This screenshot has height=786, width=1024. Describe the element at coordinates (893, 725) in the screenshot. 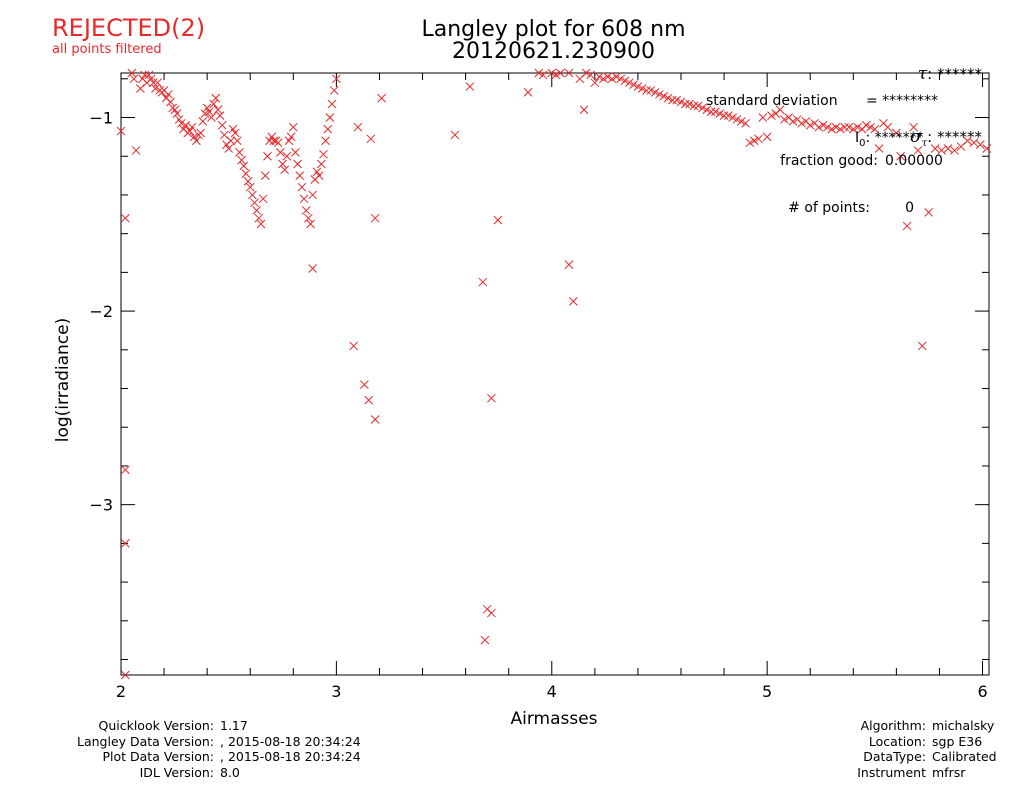

I see `footer-label: Algorithm:` at that location.